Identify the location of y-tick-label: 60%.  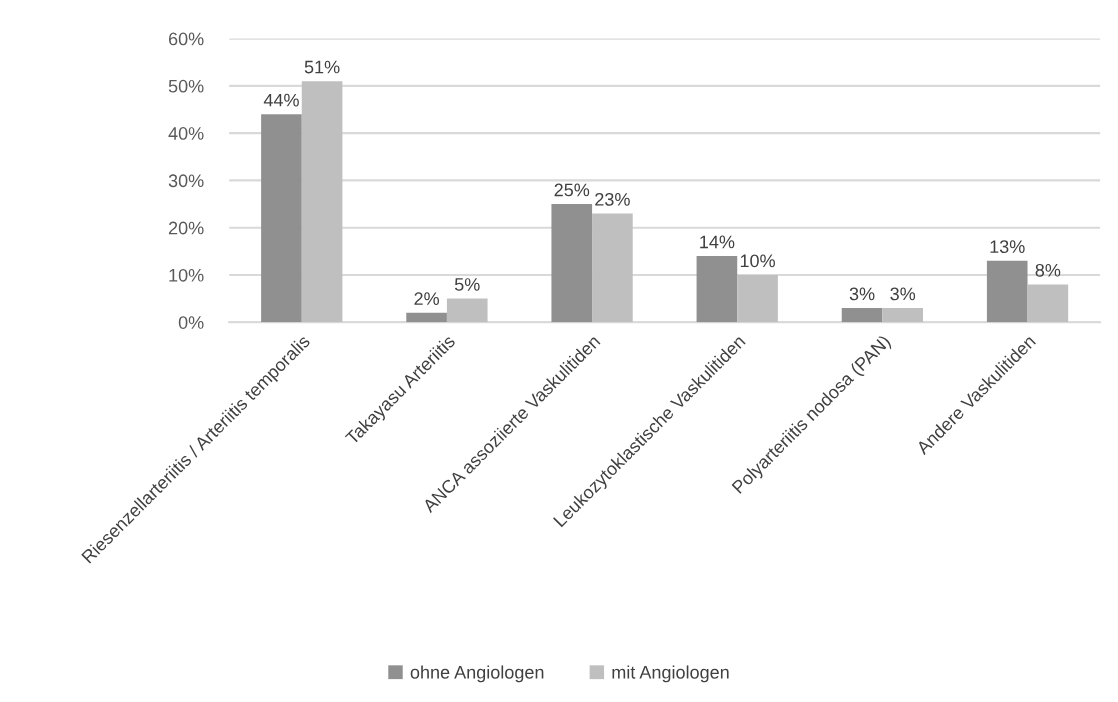
(186, 39).